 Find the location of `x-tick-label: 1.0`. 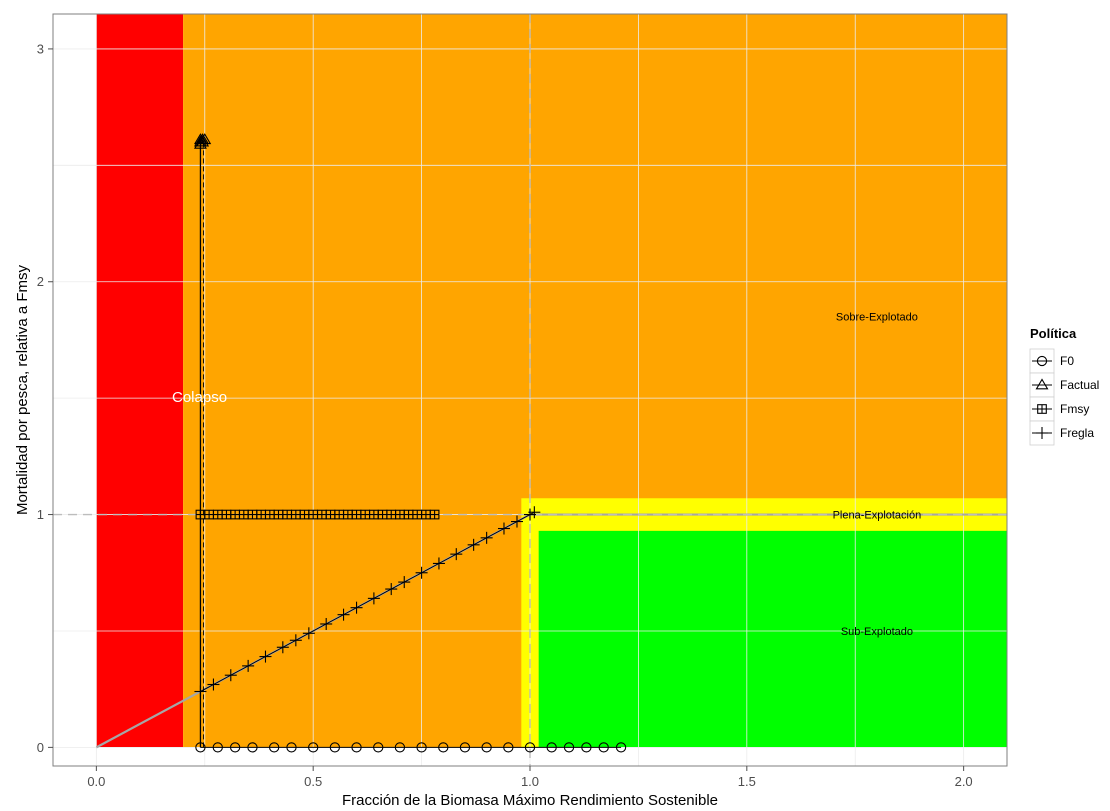

x-tick-label: 1.0 is located at coordinates (530, 781).